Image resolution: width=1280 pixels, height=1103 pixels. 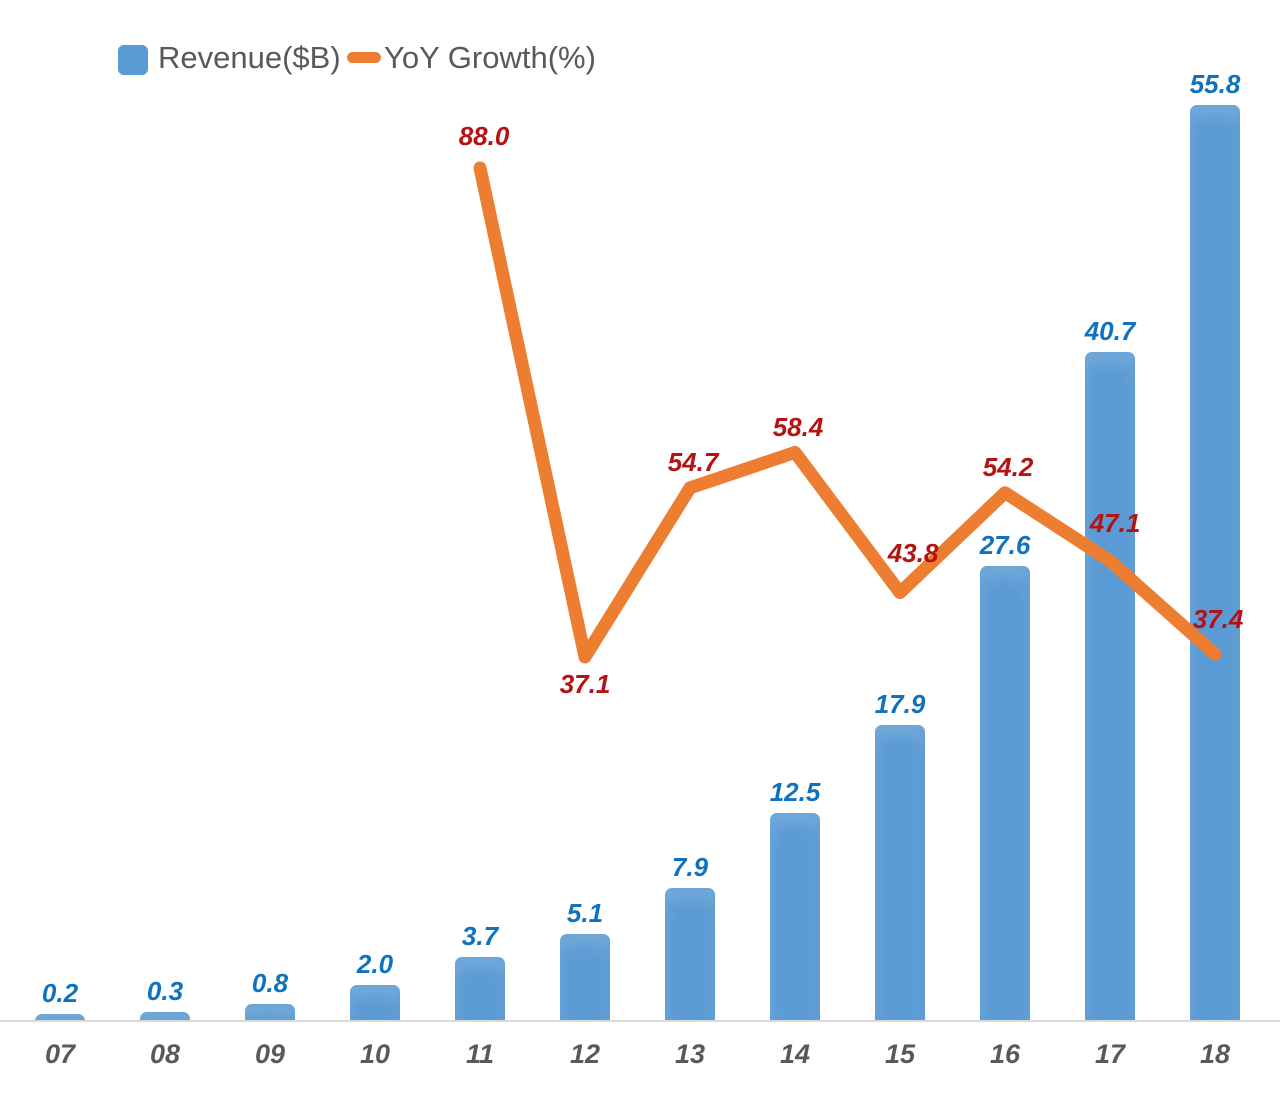 I want to click on revenue-value-label-16: 27.6, so click(x=1005, y=545).